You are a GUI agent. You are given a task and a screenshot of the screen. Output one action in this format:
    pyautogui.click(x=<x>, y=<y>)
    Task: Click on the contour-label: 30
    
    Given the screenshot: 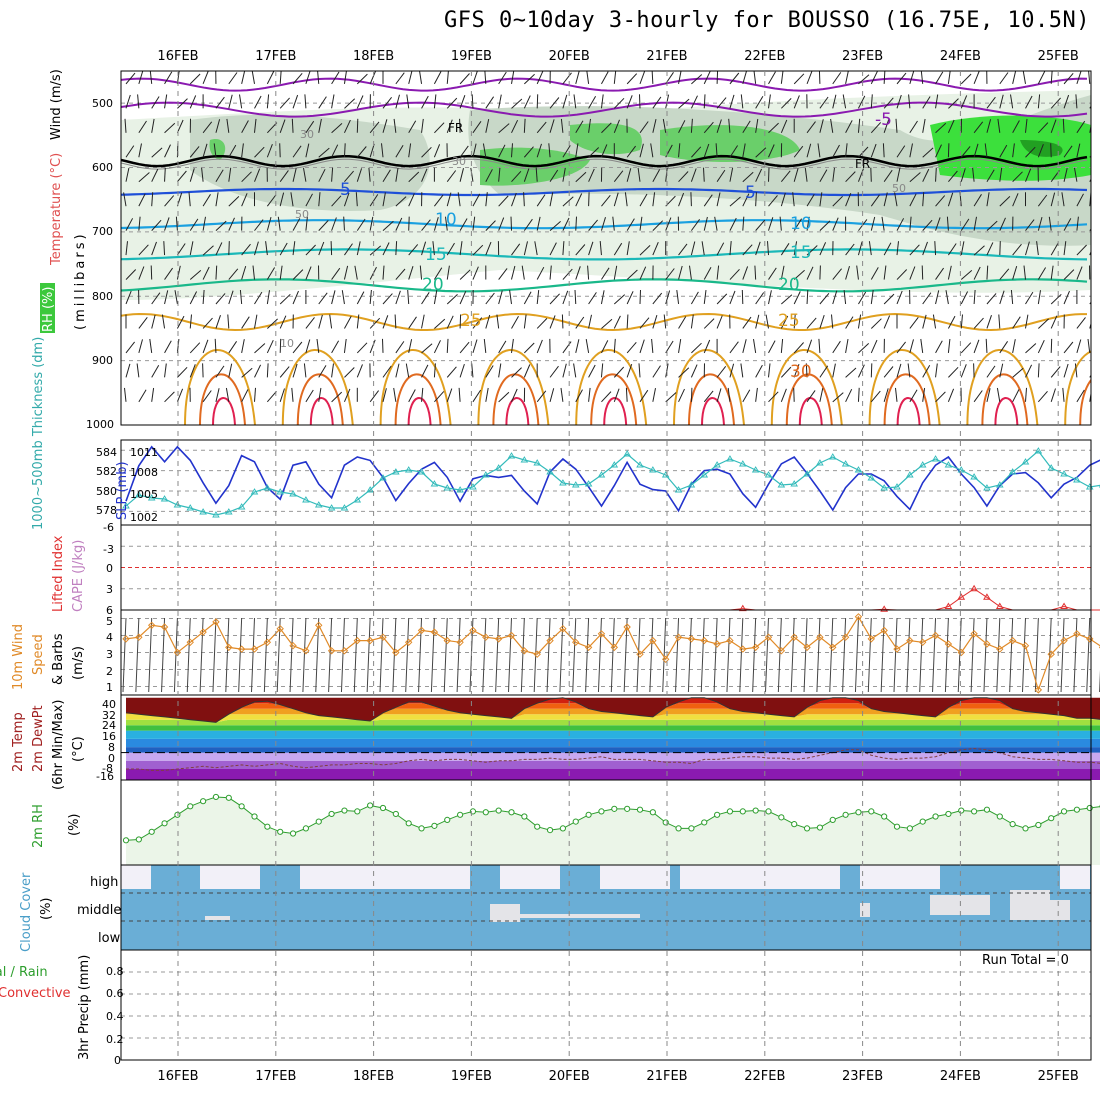 What is the action you would take?
    pyautogui.click(x=459, y=161)
    